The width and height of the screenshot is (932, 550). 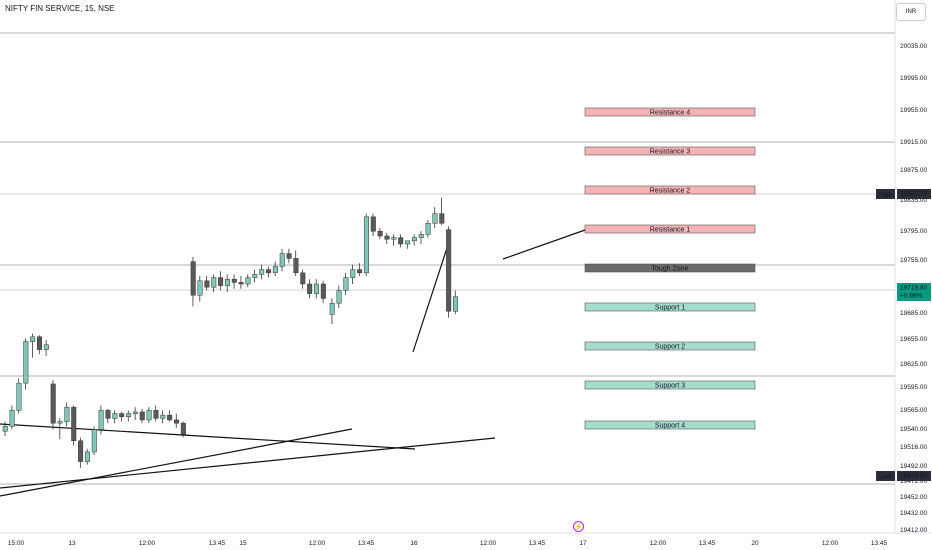 I want to click on price-tick-label: 19432.00, so click(x=913, y=513).